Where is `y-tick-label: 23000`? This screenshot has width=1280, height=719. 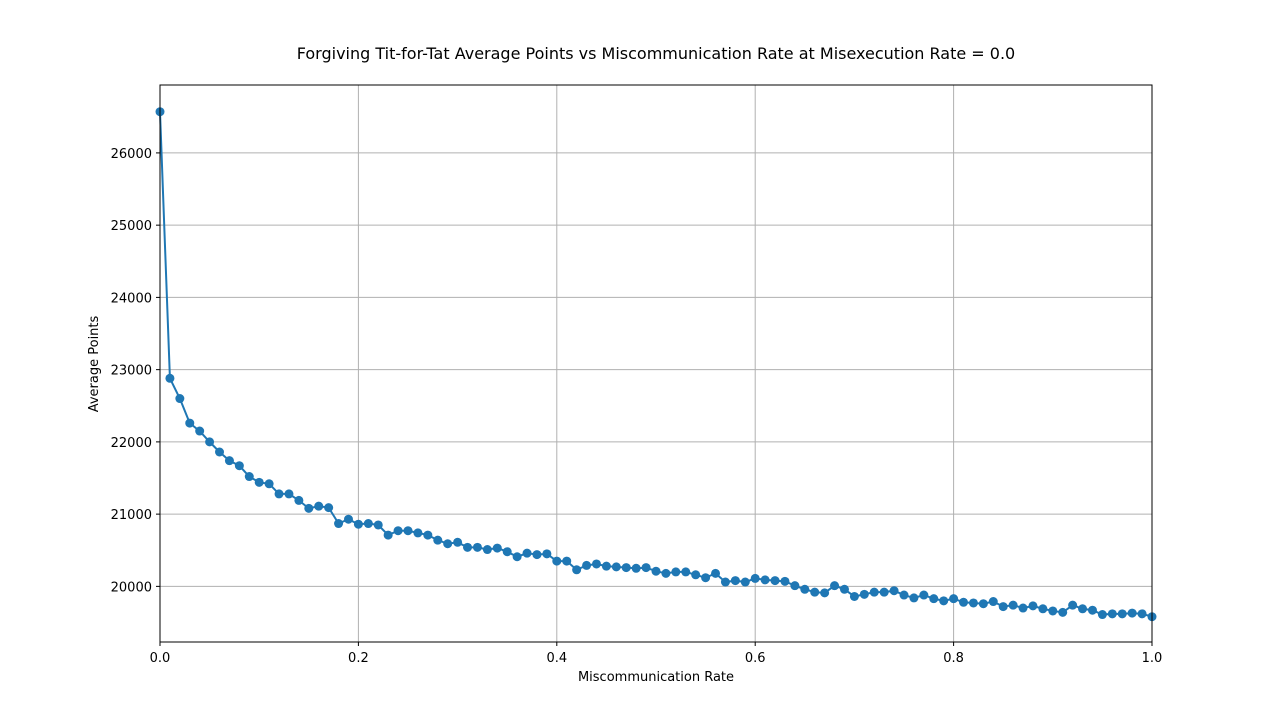
y-tick-label: 23000 is located at coordinates (131, 371).